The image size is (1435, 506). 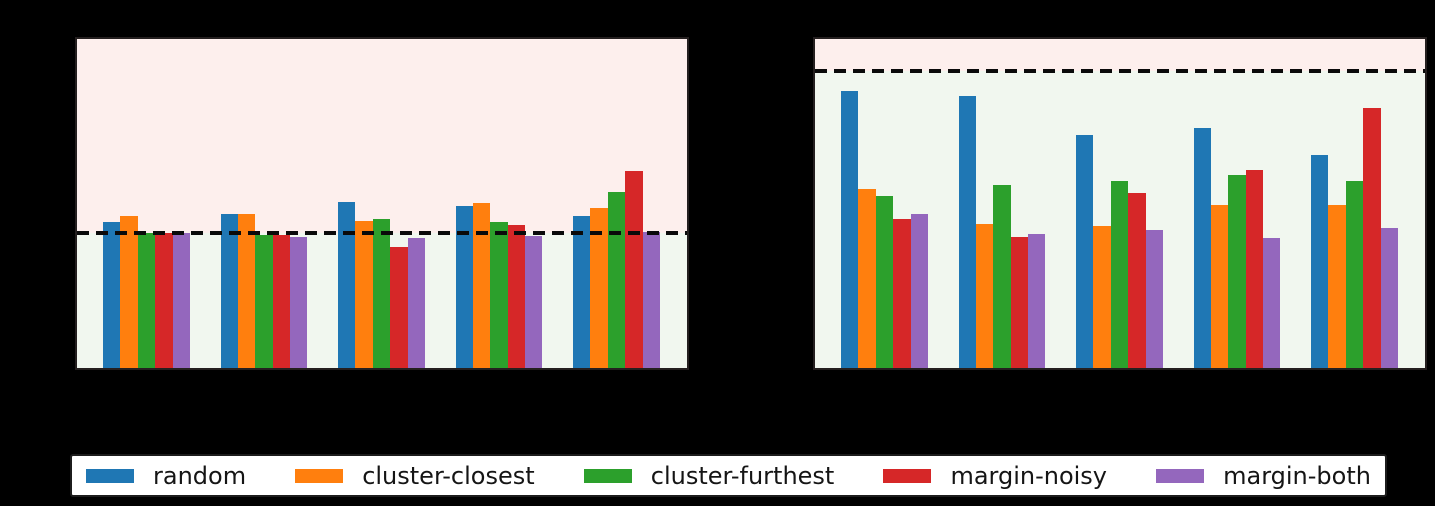 I want to click on legend-entry-random: random, so click(x=166, y=476).